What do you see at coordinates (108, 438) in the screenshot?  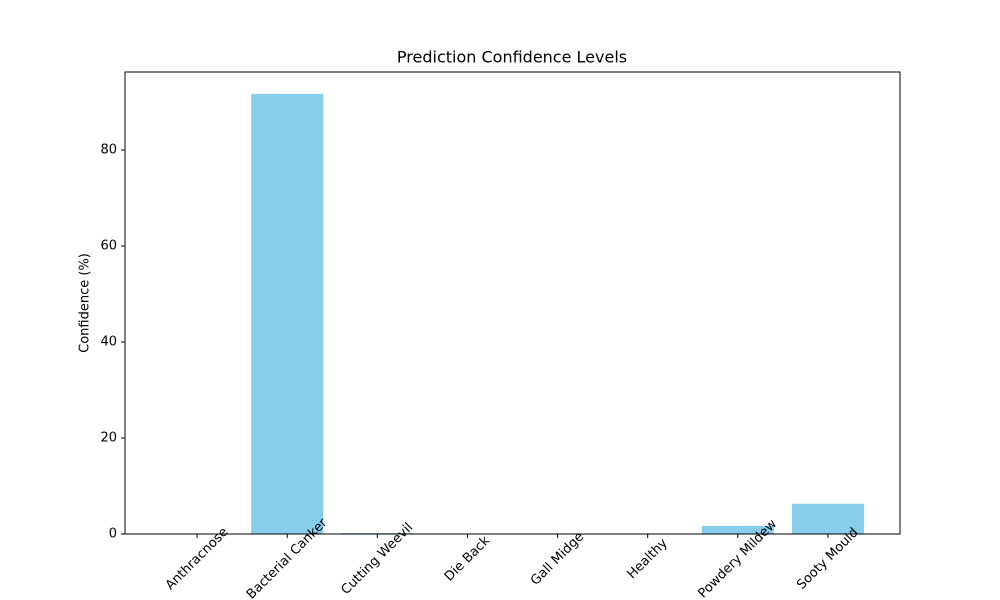 I see `y-tick-label: 20` at bounding box center [108, 438].